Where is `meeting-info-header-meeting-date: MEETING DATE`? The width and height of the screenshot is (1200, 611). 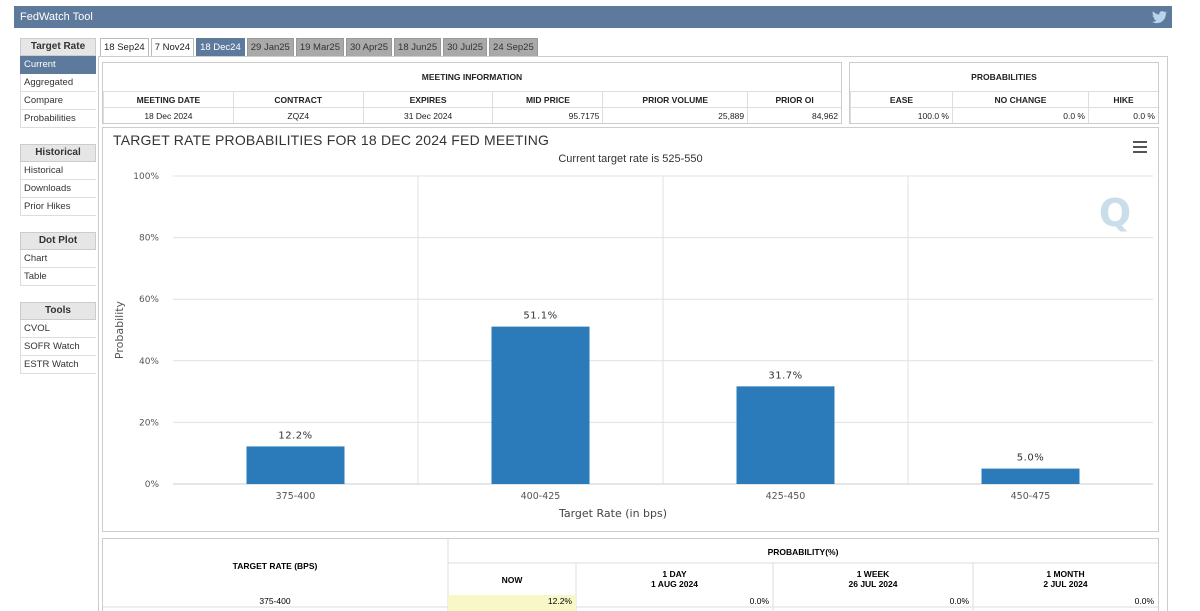 meeting-info-header-meeting-date: MEETING DATE is located at coordinates (168, 99).